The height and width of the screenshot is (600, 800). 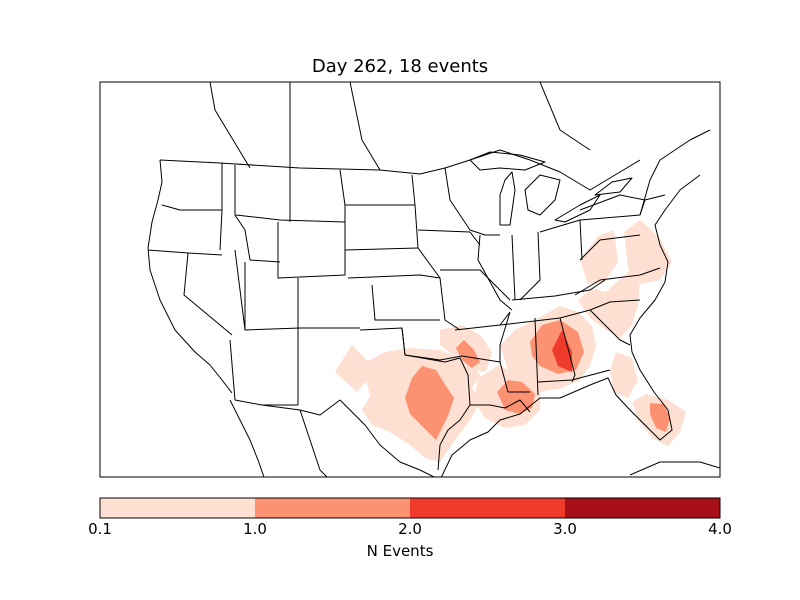 I want to click on colorbar, so click(x=410, y=508).